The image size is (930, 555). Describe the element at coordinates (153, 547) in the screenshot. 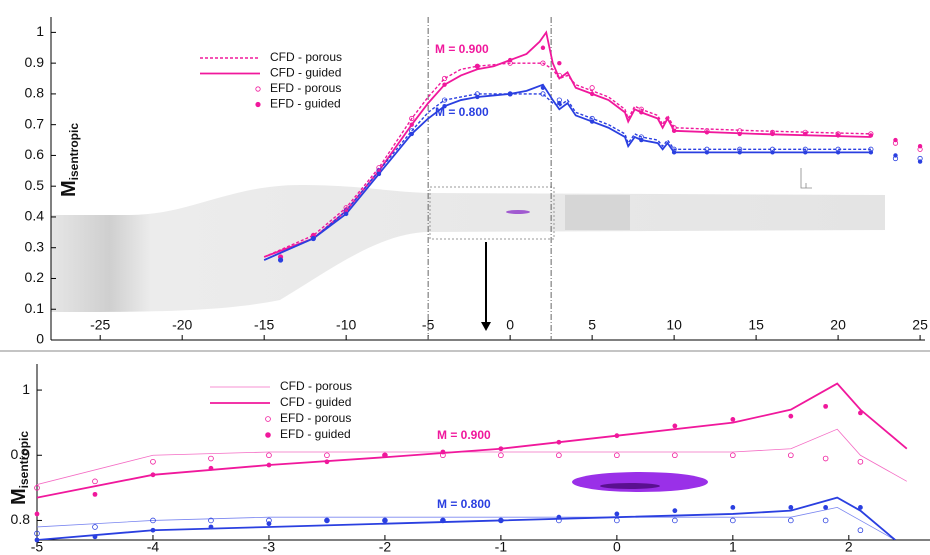

I see `x-tick-label: -4` at that location.